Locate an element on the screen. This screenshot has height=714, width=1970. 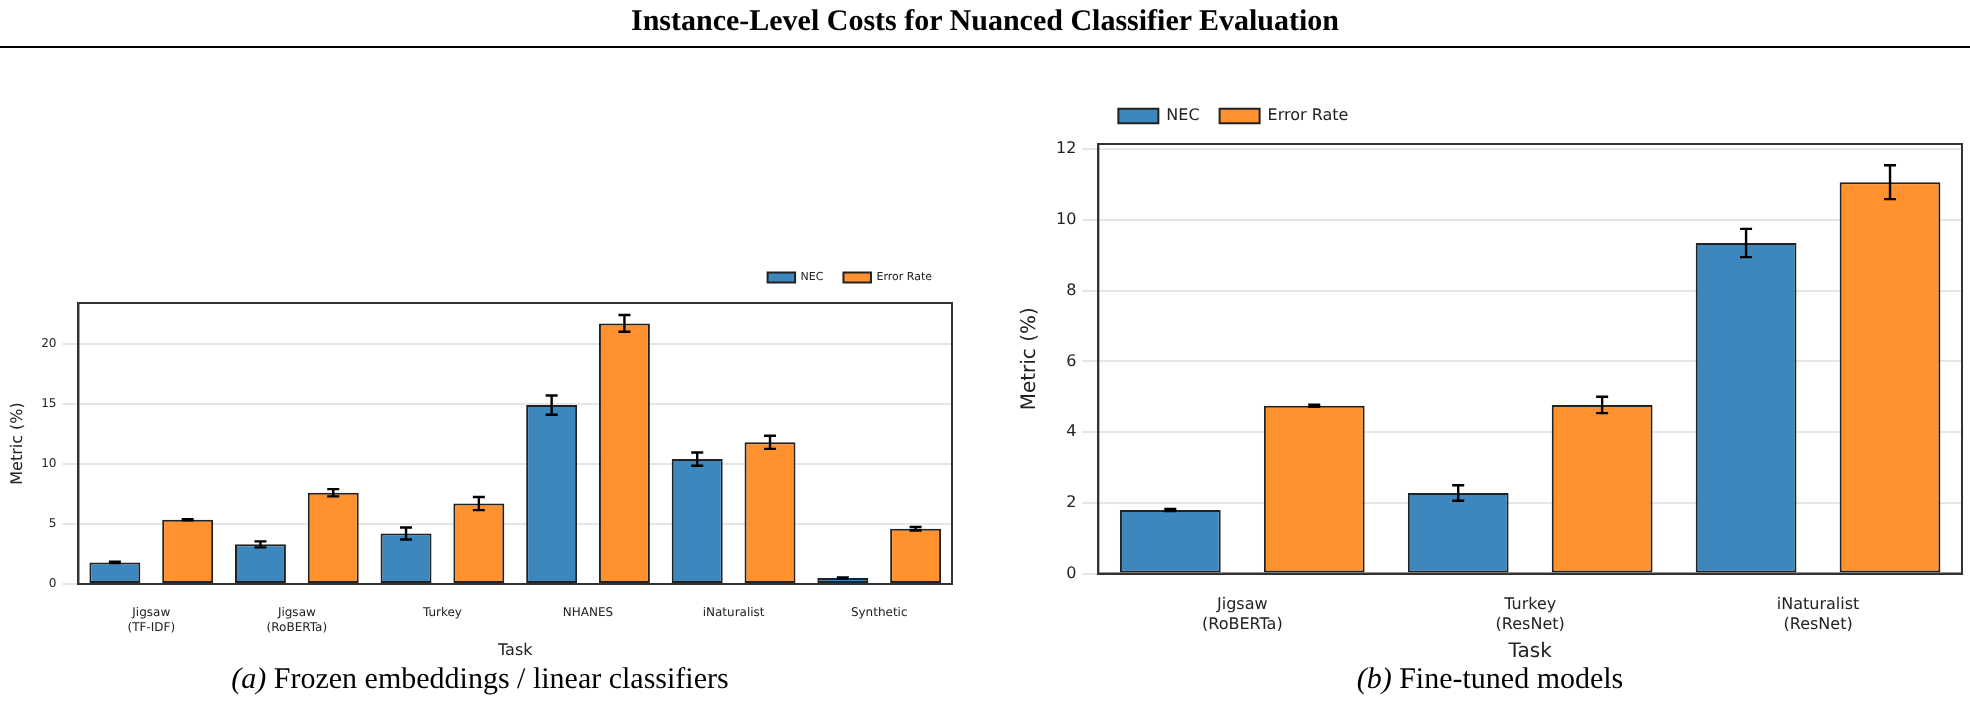
x-tick-label: Turkey (ResNet) is located at coordinates (1530, 614).